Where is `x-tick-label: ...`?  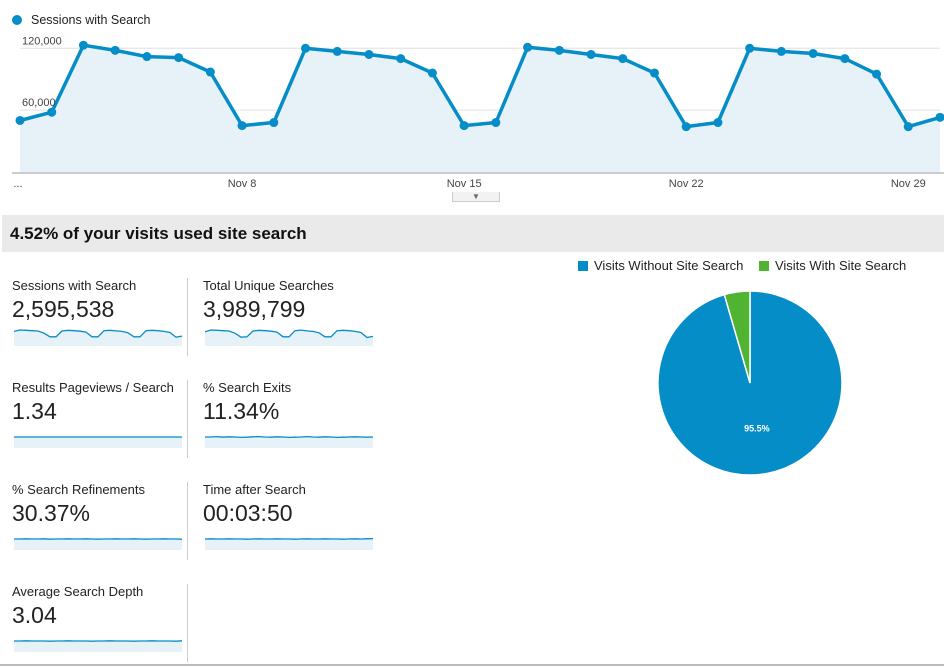 x-tick-label: ... is located at coordinates (17, 184).